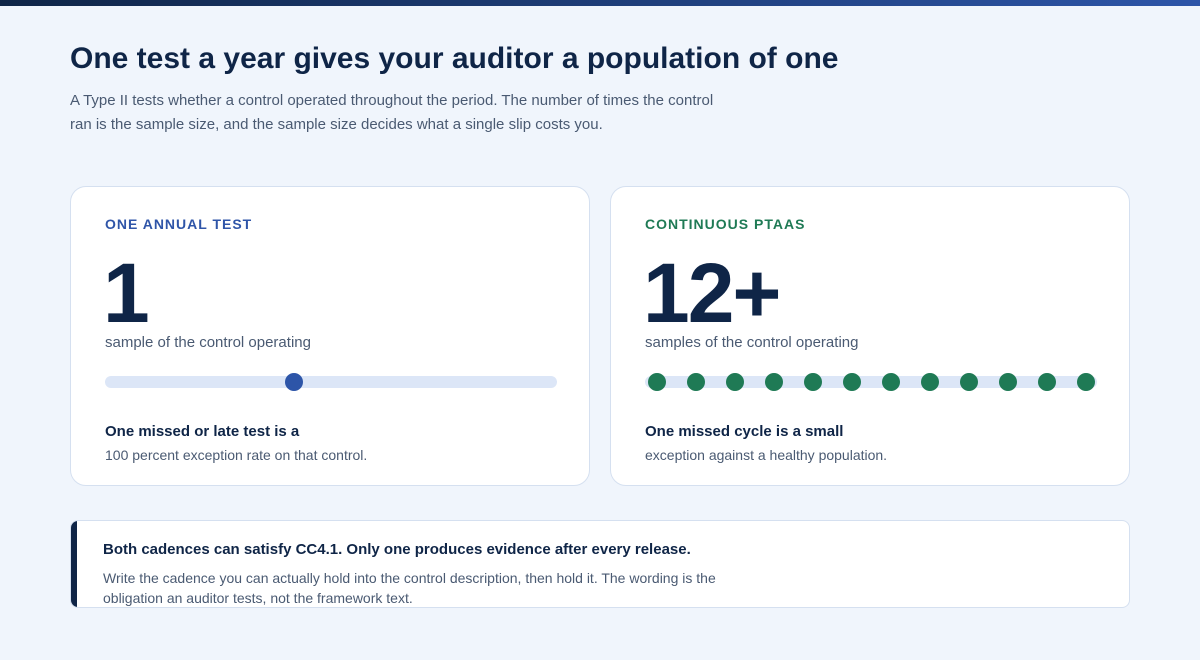 The height and width of the screenshot is (660, 1200). What do you see at coordinates (294, 382) in the screenshot?
I see `sample-dot` at bounding box center [294, 382].